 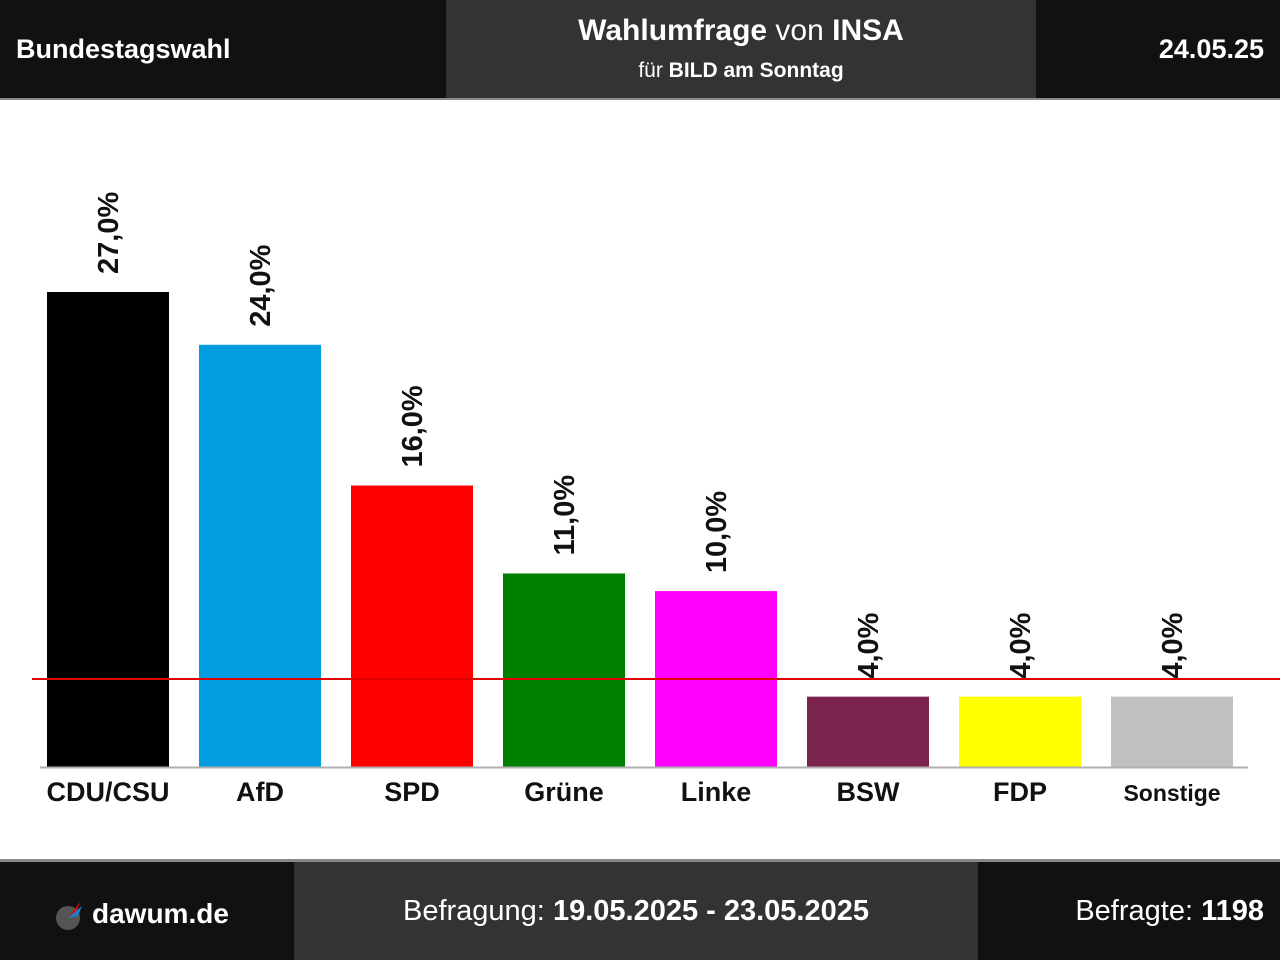 What do you see at coordinates (412, 792) in the screenshot?
I see `category-label-spd: SPD` at bounding box center [412, 792].